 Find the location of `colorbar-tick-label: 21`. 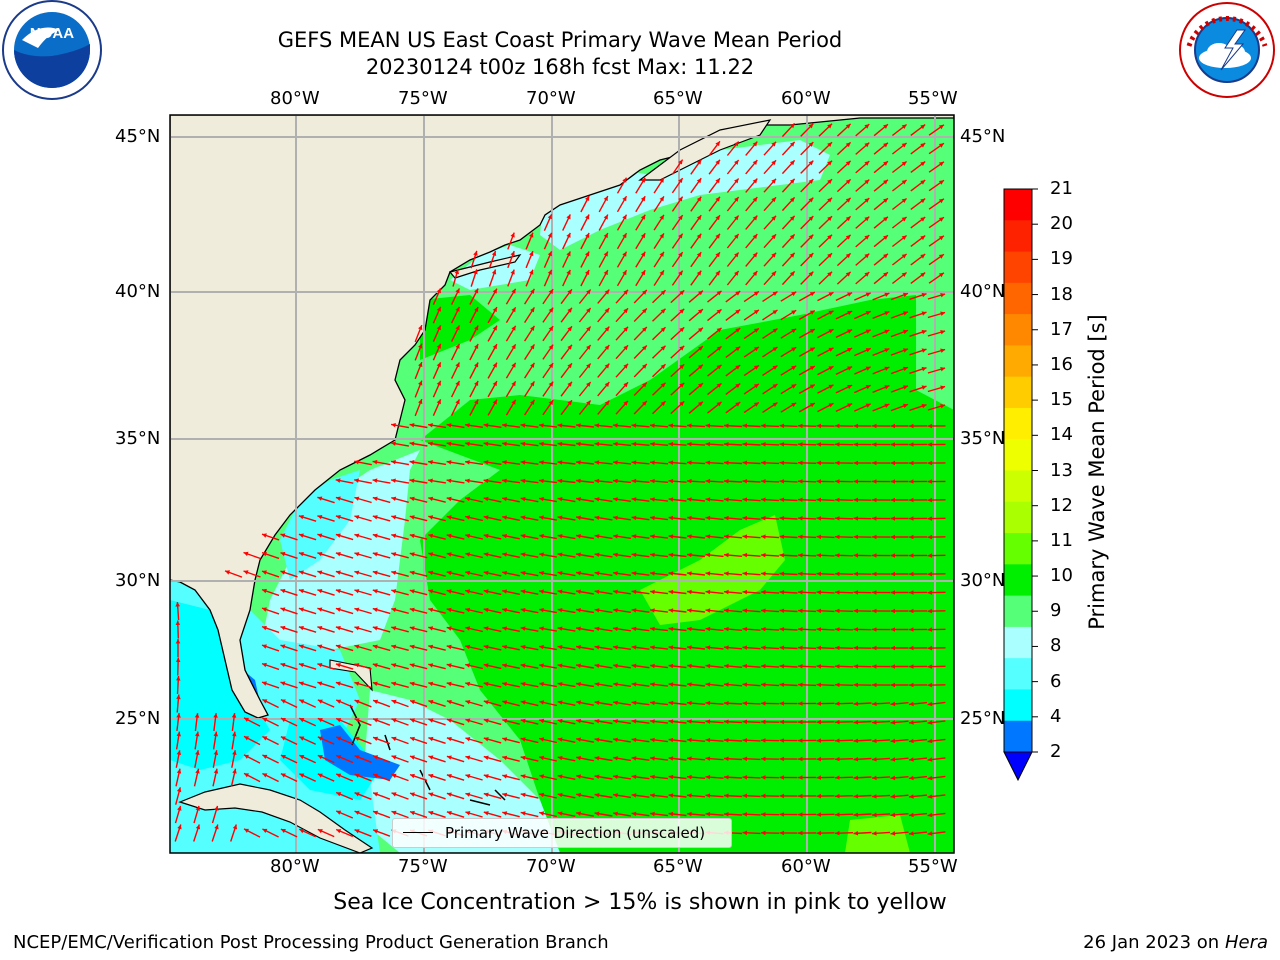

colorbar-tick-label: 21 is located at coordinates (1061, 188).